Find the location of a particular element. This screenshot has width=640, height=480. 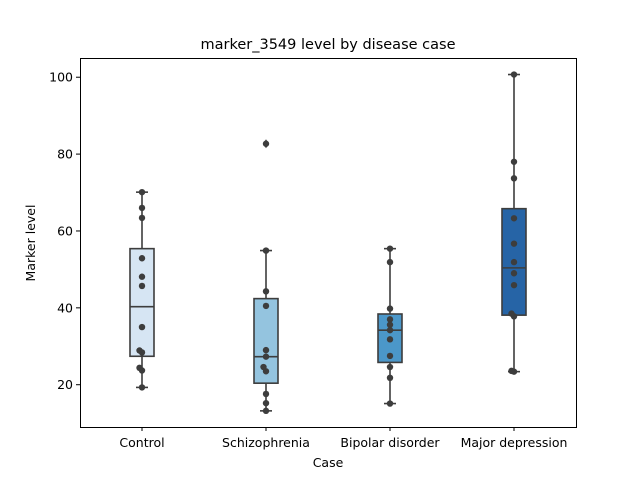

box-control is located at coordinates (142, 290).